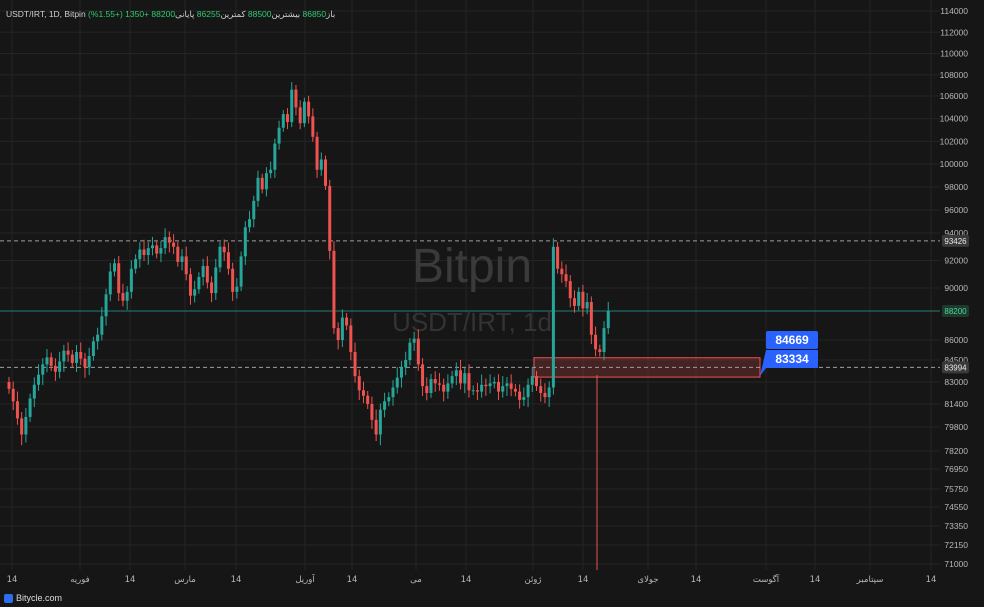 Image resolution: width=984 pixels, height=607 pixels. Describe the element at coordinates (233, 14) in the screenshot. I see `low-label: کمترین` at that location.